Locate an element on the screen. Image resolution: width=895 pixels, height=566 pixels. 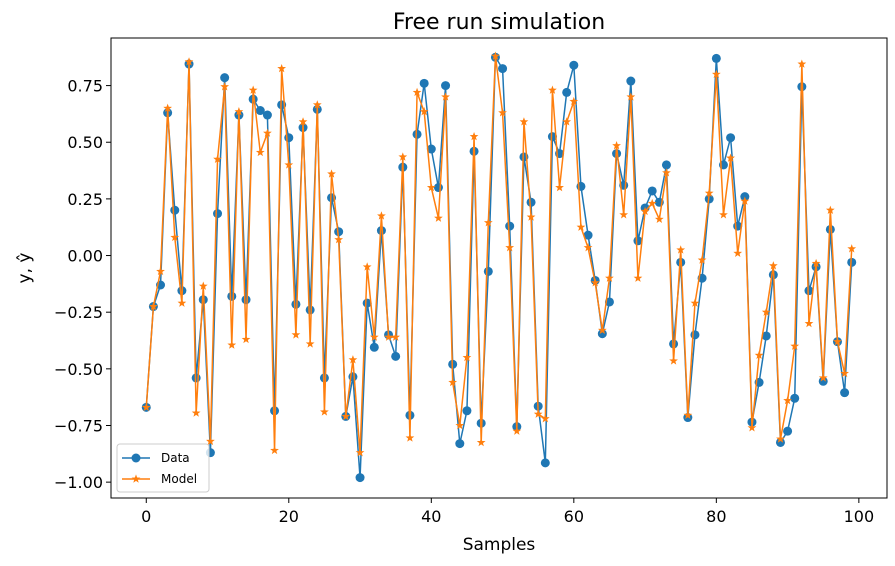
legend-model-marker is located at coordinates (136, 478).